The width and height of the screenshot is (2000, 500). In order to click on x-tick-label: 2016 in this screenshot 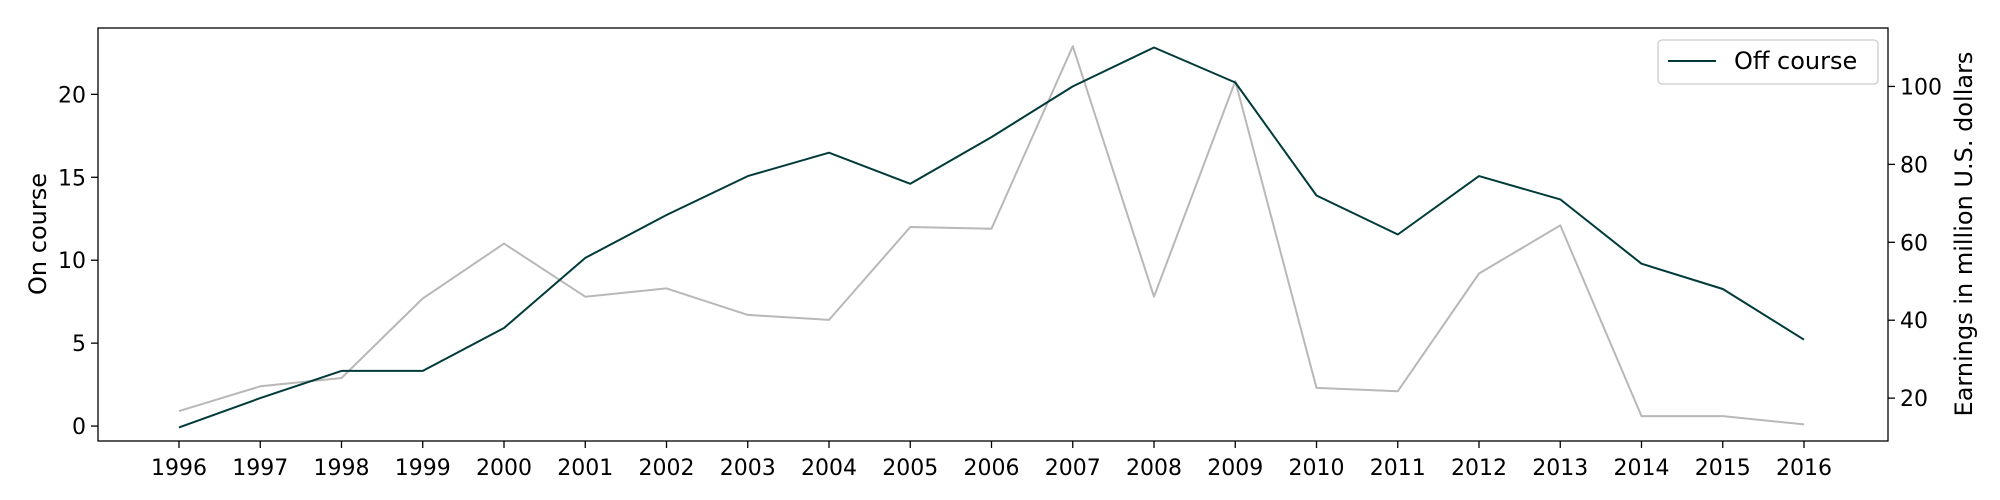, I will do `click(1804, 468)`.